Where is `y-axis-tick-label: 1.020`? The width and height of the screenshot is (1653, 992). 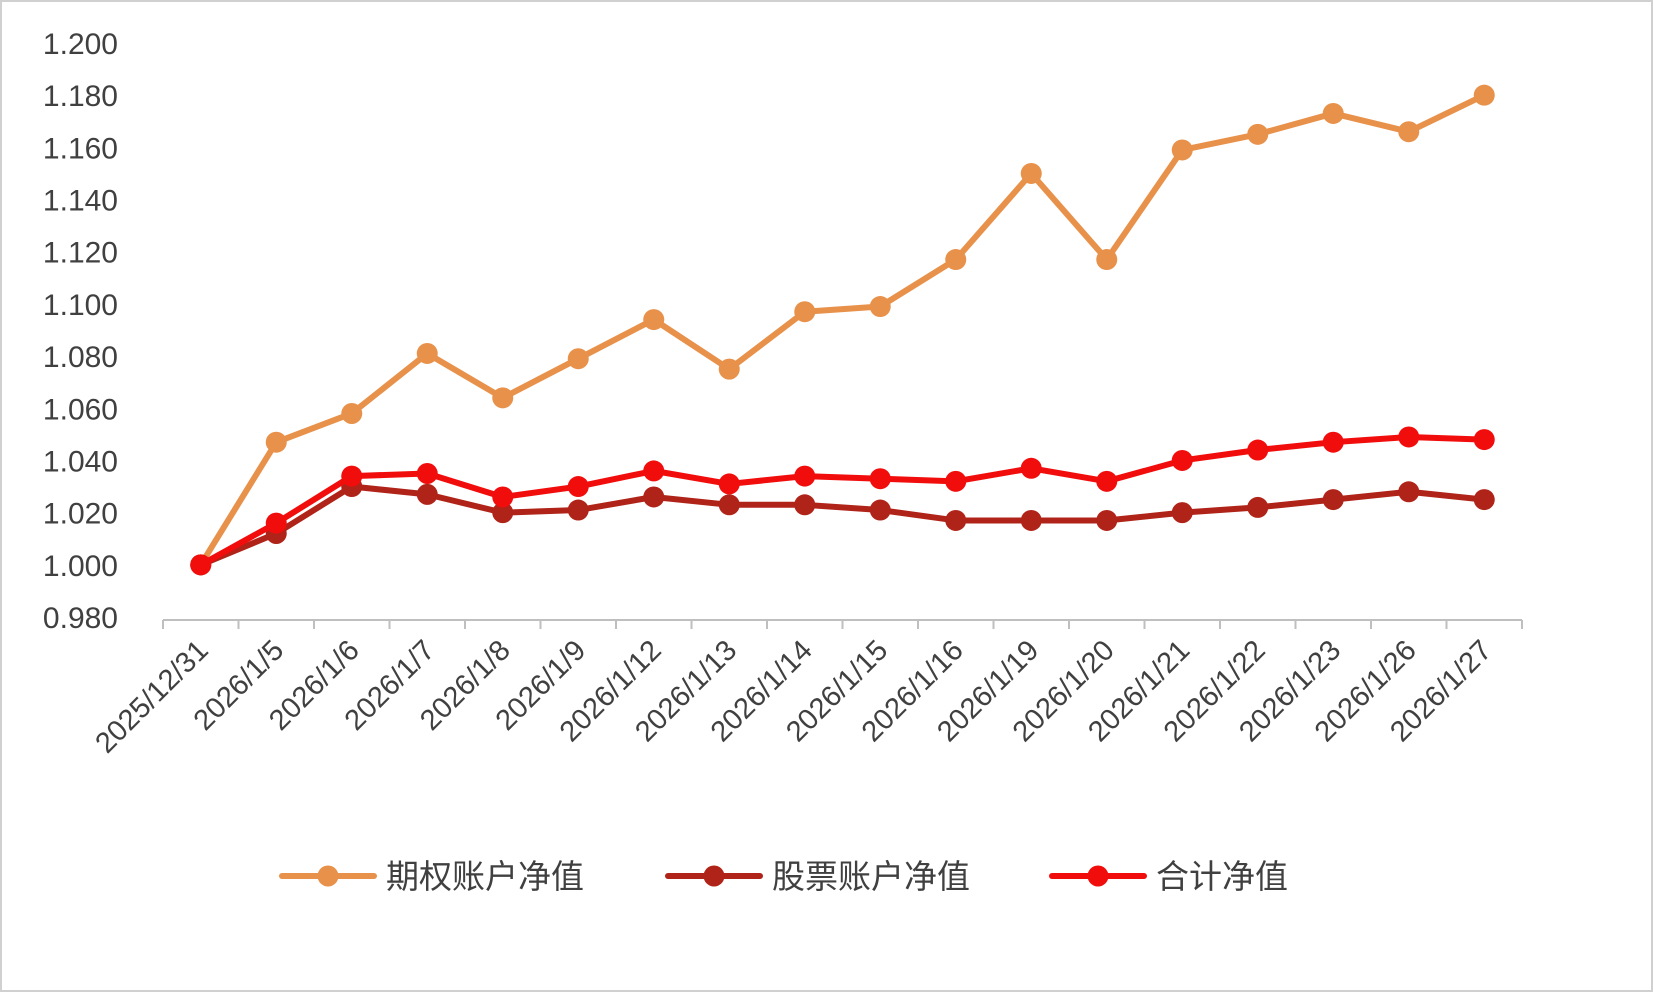
y-axis-tick-label: 1.020 is located at coordinates (80, 514).